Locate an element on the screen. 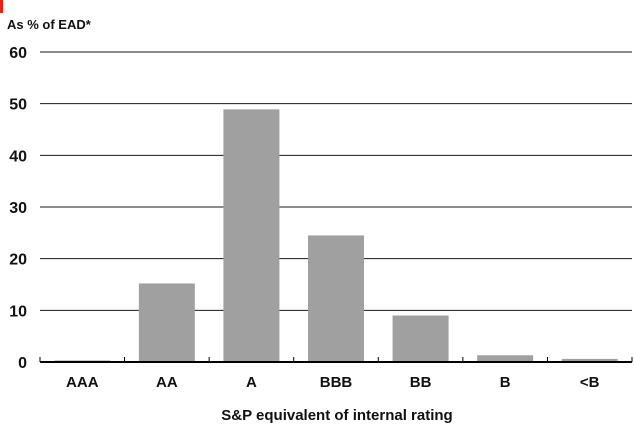 The height and width of the screenshot is (429, 634). bar-bbb is located at coordinates (336, 298).